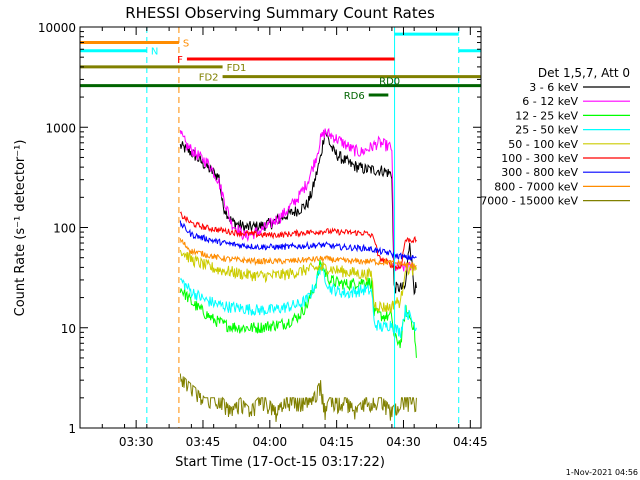 This screenshot has width=640, height=480. I want to click on legend-label-300-800-kev: 300 - 800 keV, so click(539, 172).